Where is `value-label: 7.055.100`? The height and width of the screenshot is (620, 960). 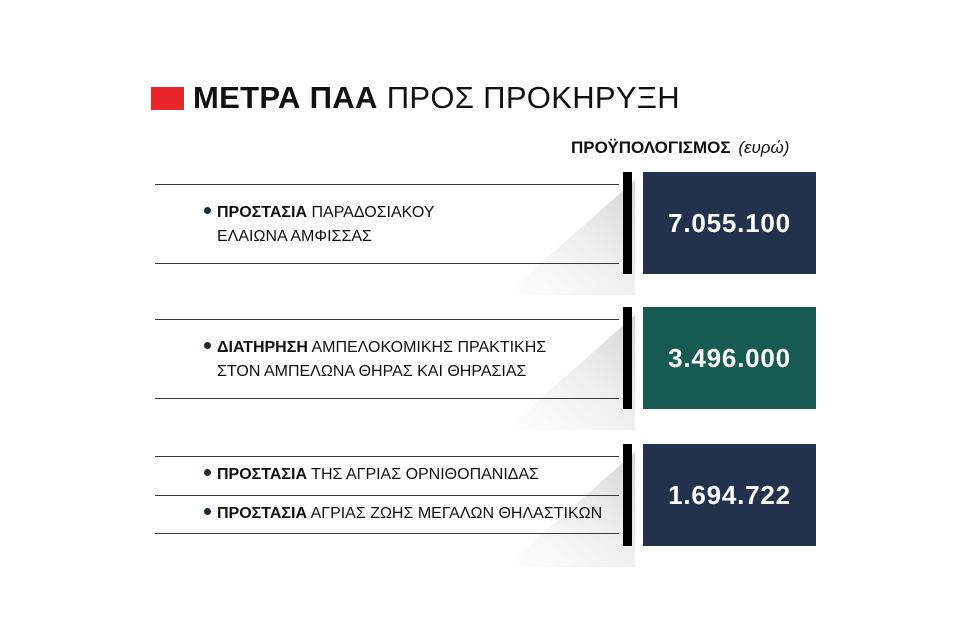 value-label: 7.055.100 is located at coordinates (729, 222).